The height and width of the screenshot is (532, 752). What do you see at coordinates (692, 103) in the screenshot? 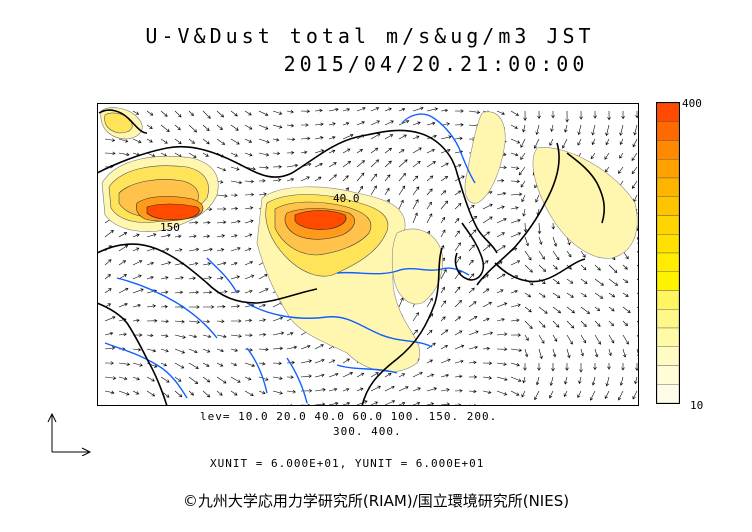
I see `legend-max-label: 400` at bounding box center [692, 103].